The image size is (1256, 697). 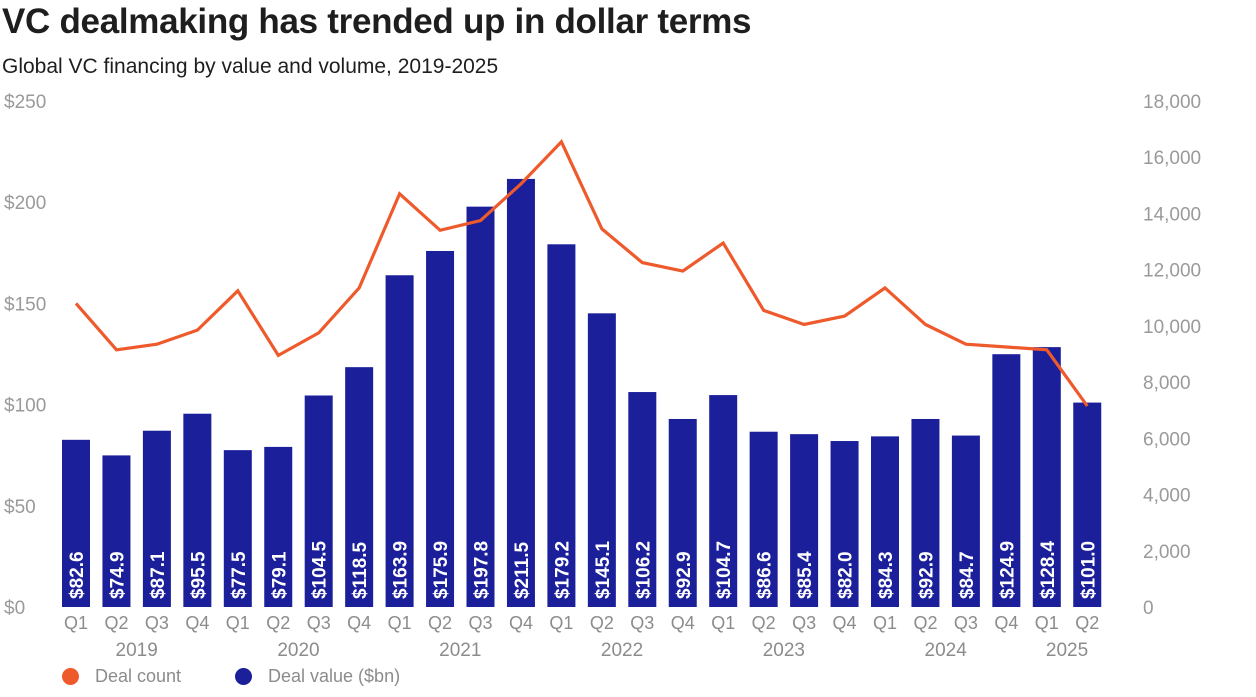 What do you see at coordinates (117, 575) in the screenshot?
I see `bar-value-label: $74.9` at bounding box center [117, 575].